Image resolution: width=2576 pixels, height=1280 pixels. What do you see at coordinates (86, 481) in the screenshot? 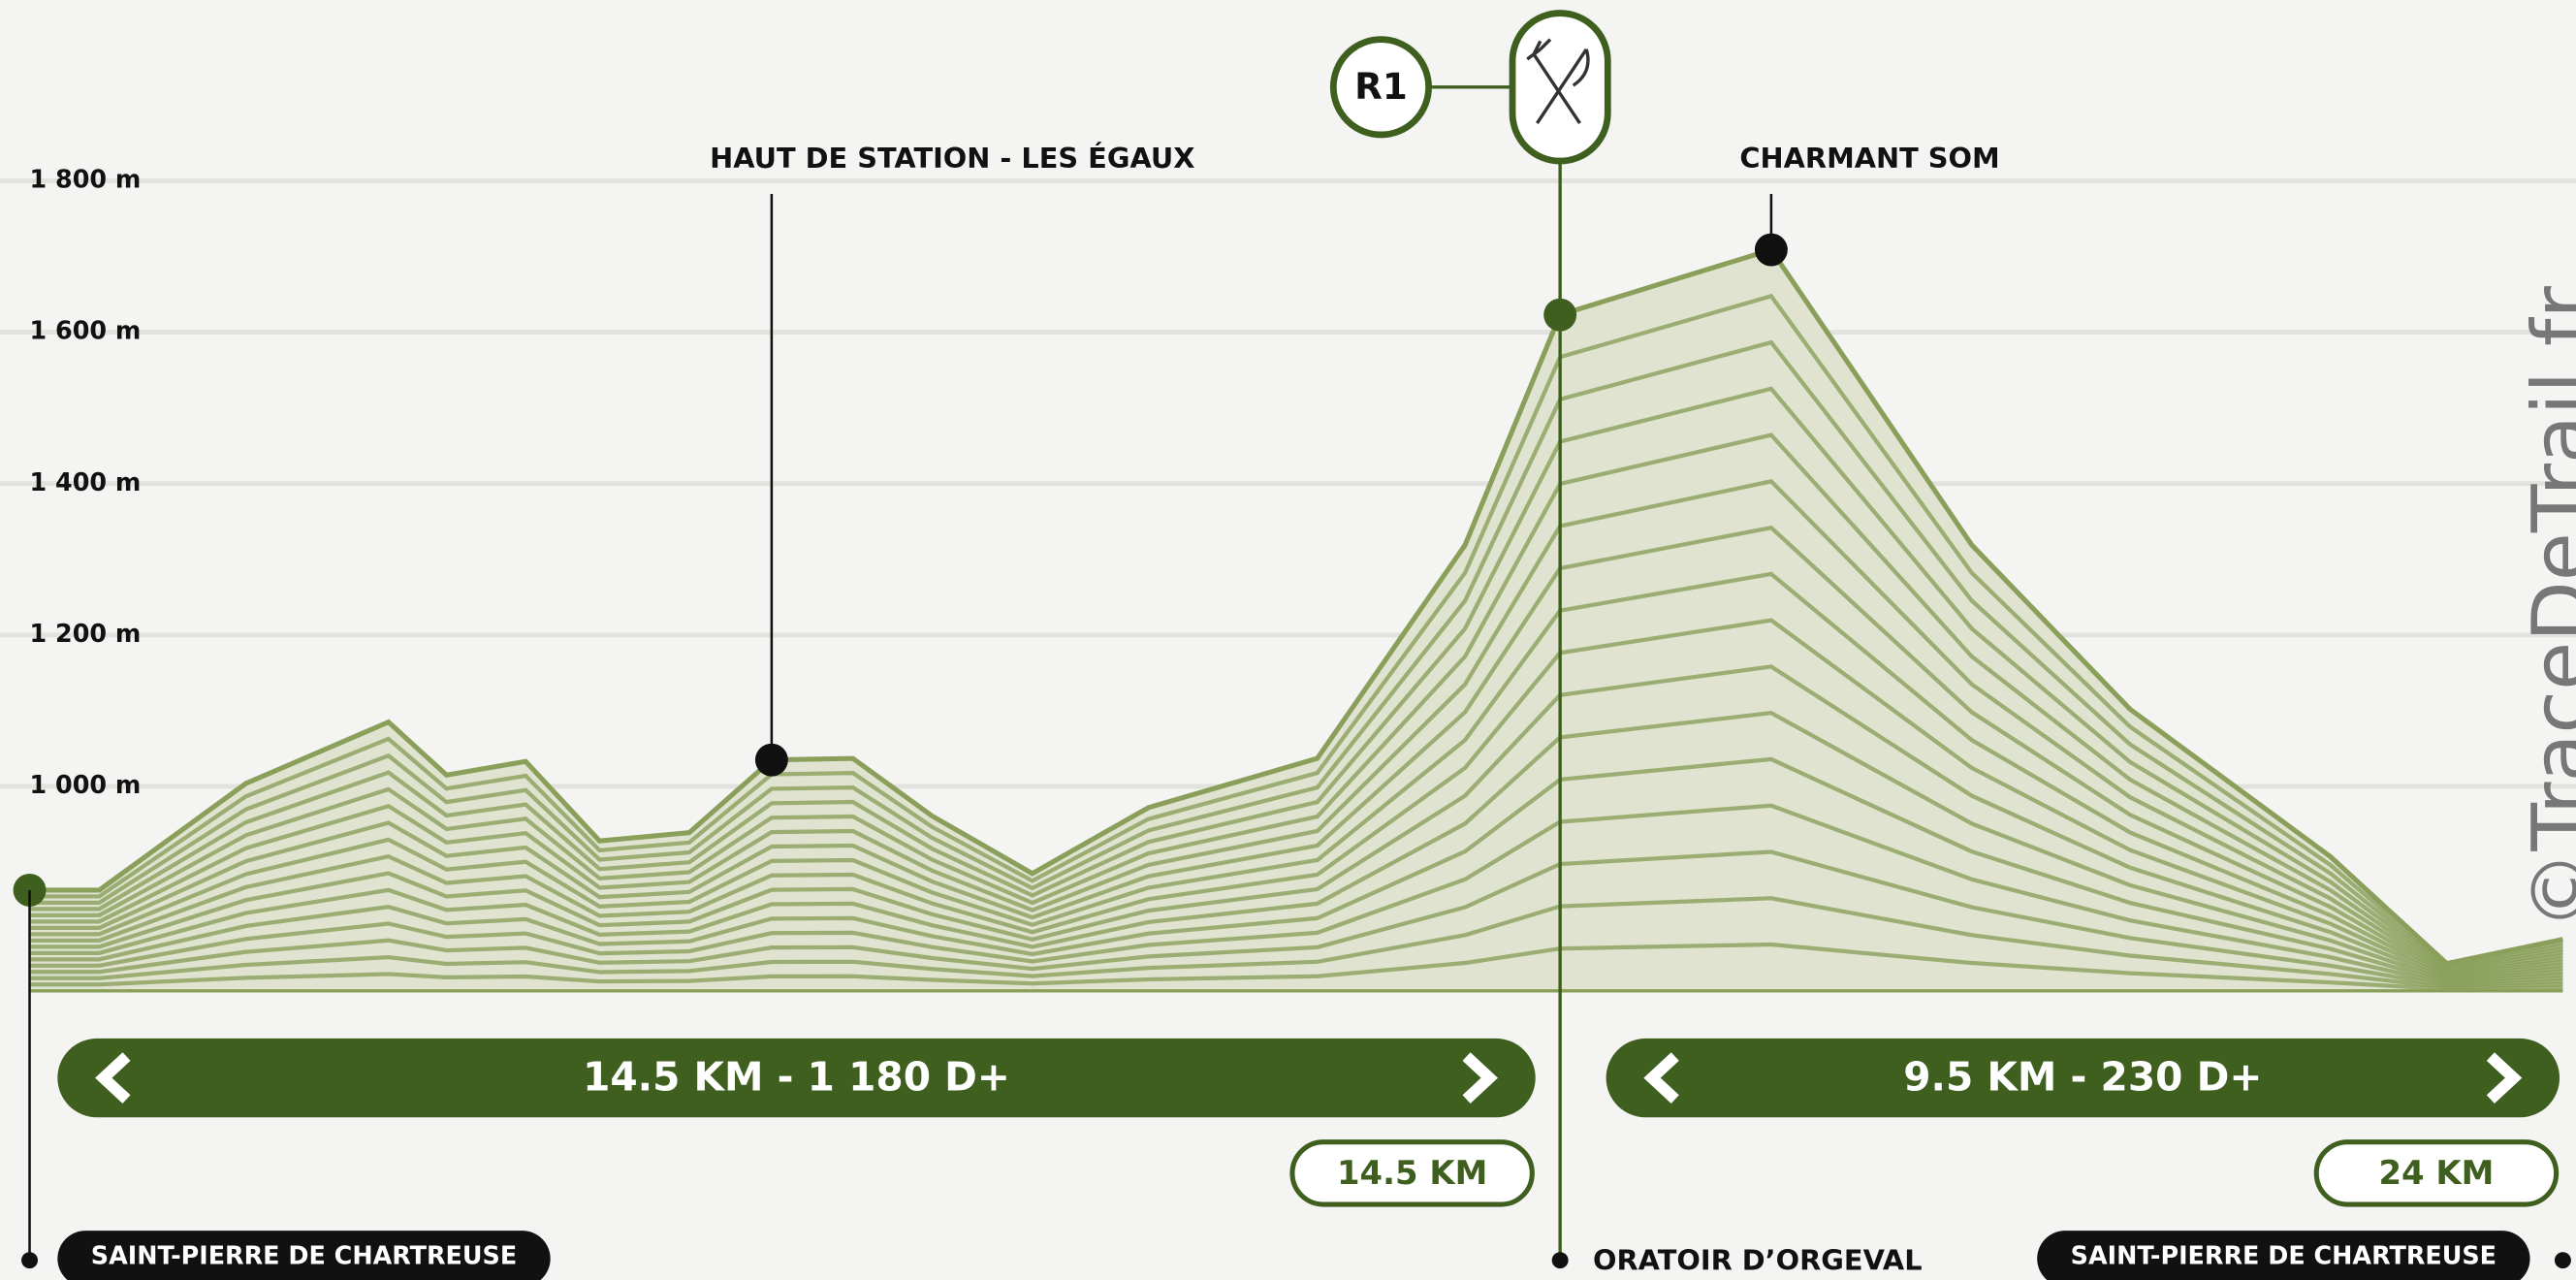
I see `y-tick-label: 1 400 m` at bounding box center [86, 481].